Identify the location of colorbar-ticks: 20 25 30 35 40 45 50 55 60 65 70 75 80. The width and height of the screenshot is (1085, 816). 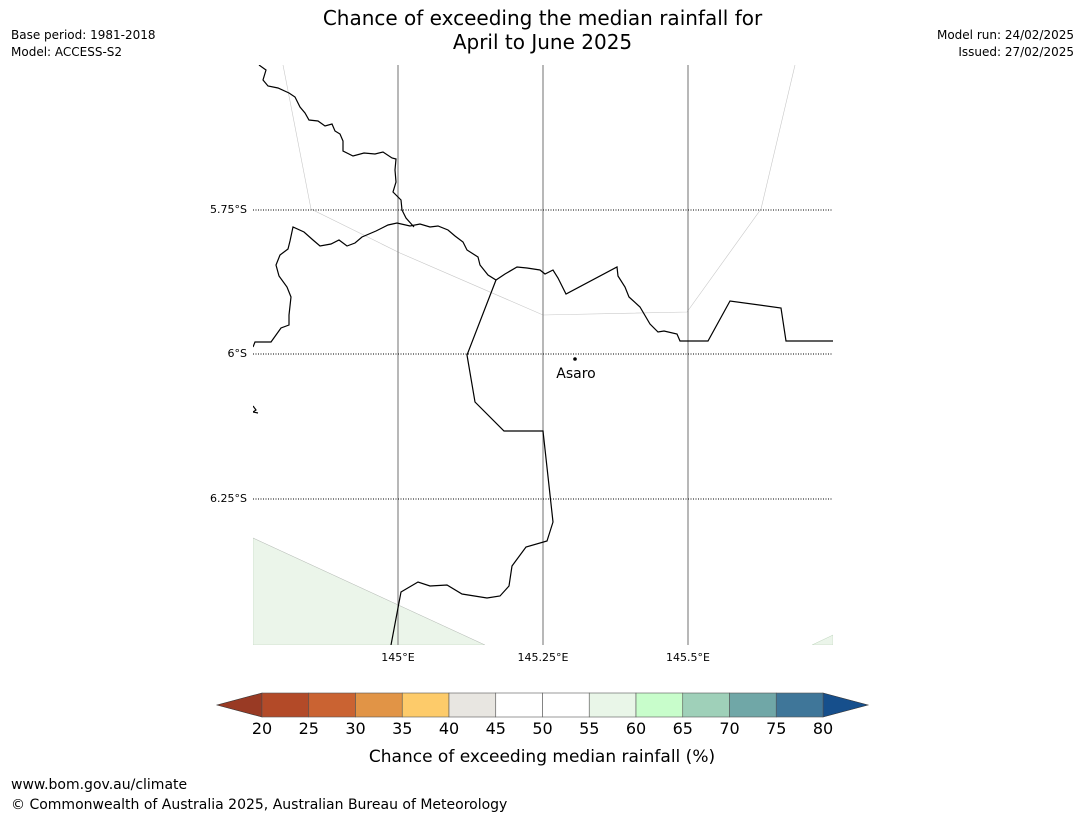
(542, 728).